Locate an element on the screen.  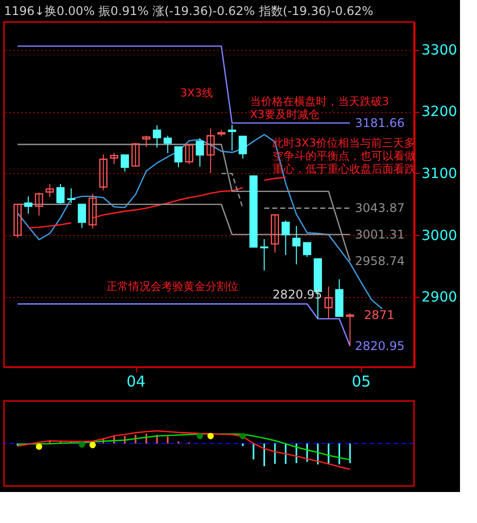
data-label: 3001.31 is located at coordinates (380, 234).